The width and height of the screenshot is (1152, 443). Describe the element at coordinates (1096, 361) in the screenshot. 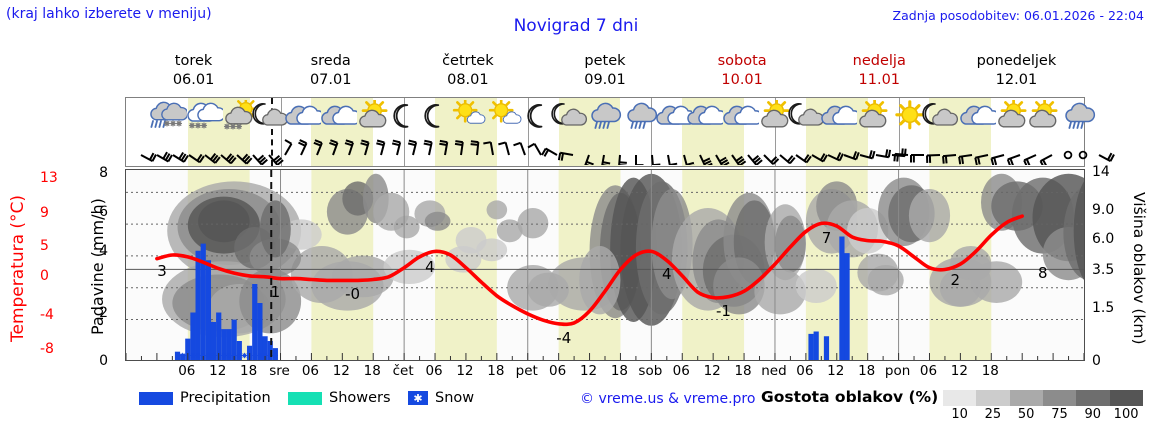

I see `cloud-height-tick: 0` at that location.